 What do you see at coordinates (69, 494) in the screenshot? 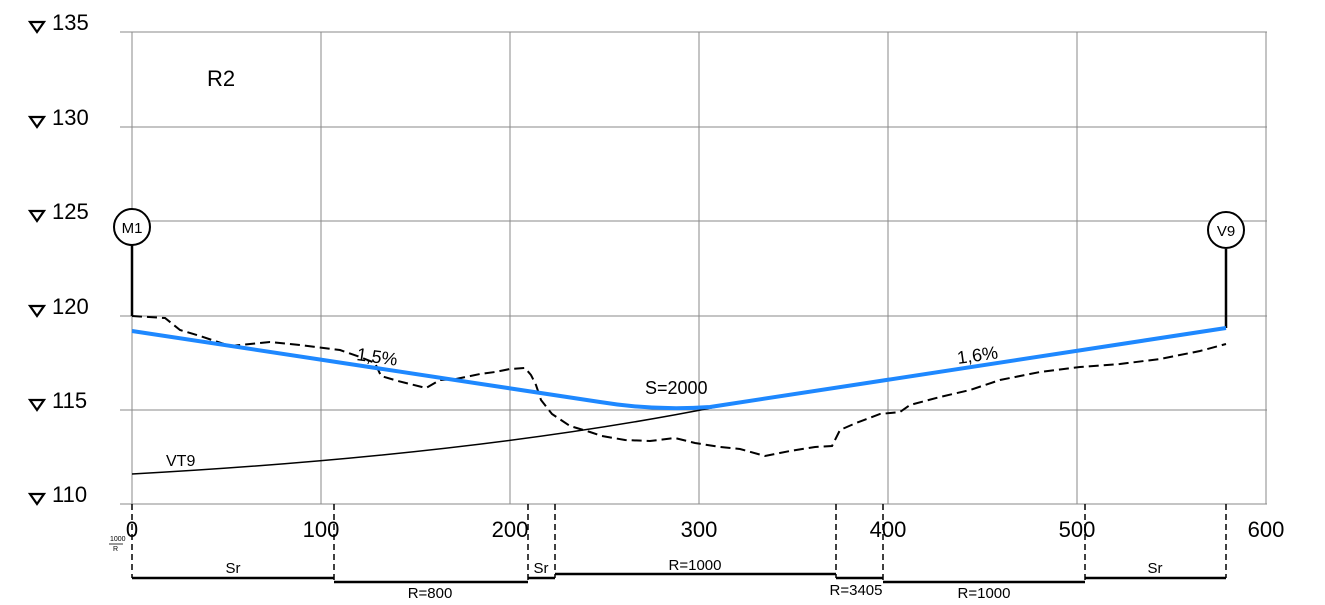
I see `elevation-label-110: 110` at bounding box center [69, 494].